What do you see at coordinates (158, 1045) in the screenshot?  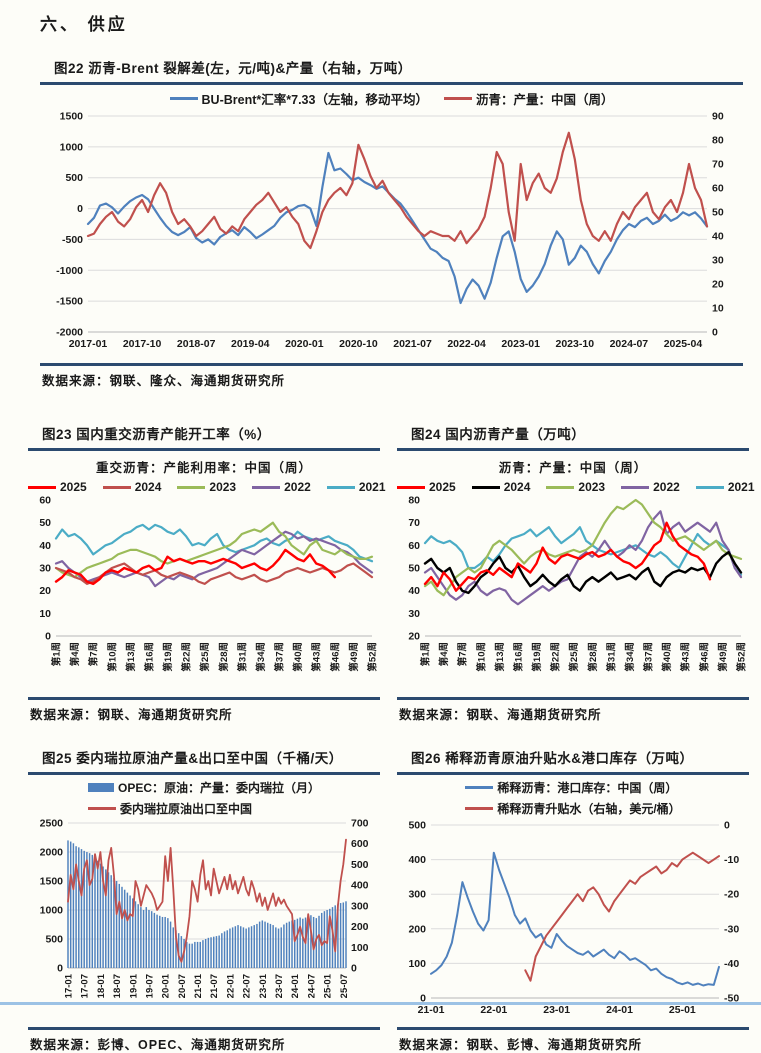 I see `figure-25-source: 数据来源：彭博、OPEC、海通期货研究所` at bounding box center [158, 1045].